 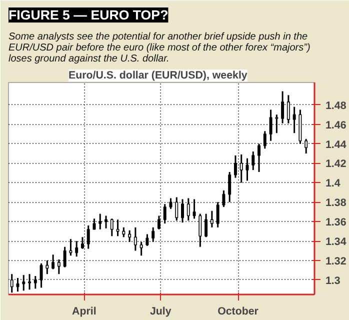 I want to click on y-tick-label: 1.32, so click(x=336, y=261).